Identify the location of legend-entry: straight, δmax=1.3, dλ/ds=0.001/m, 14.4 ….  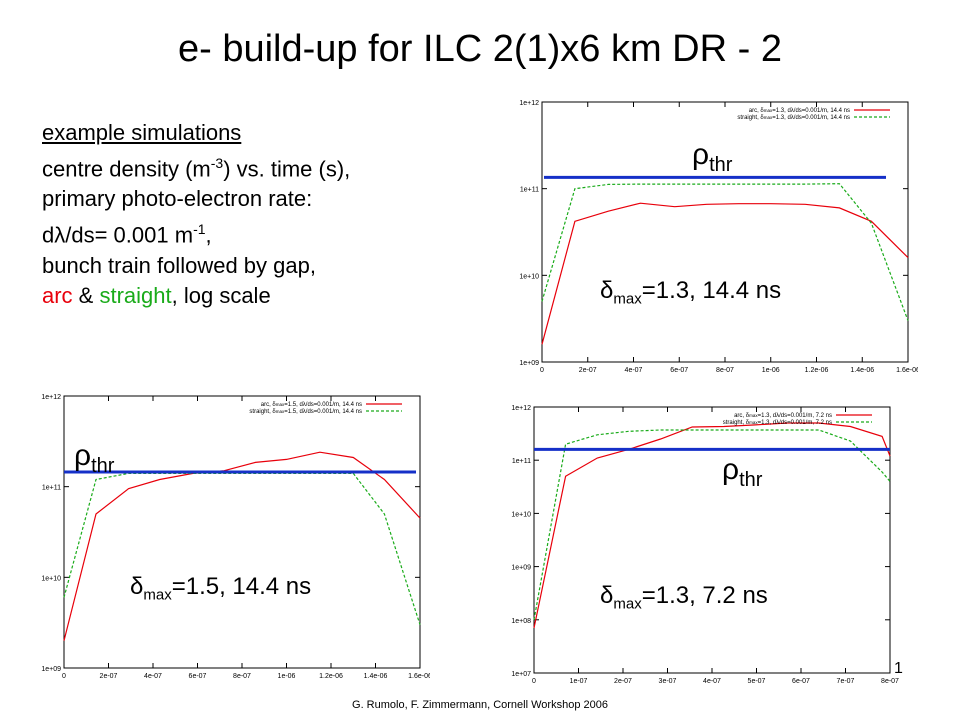
(793, 118).